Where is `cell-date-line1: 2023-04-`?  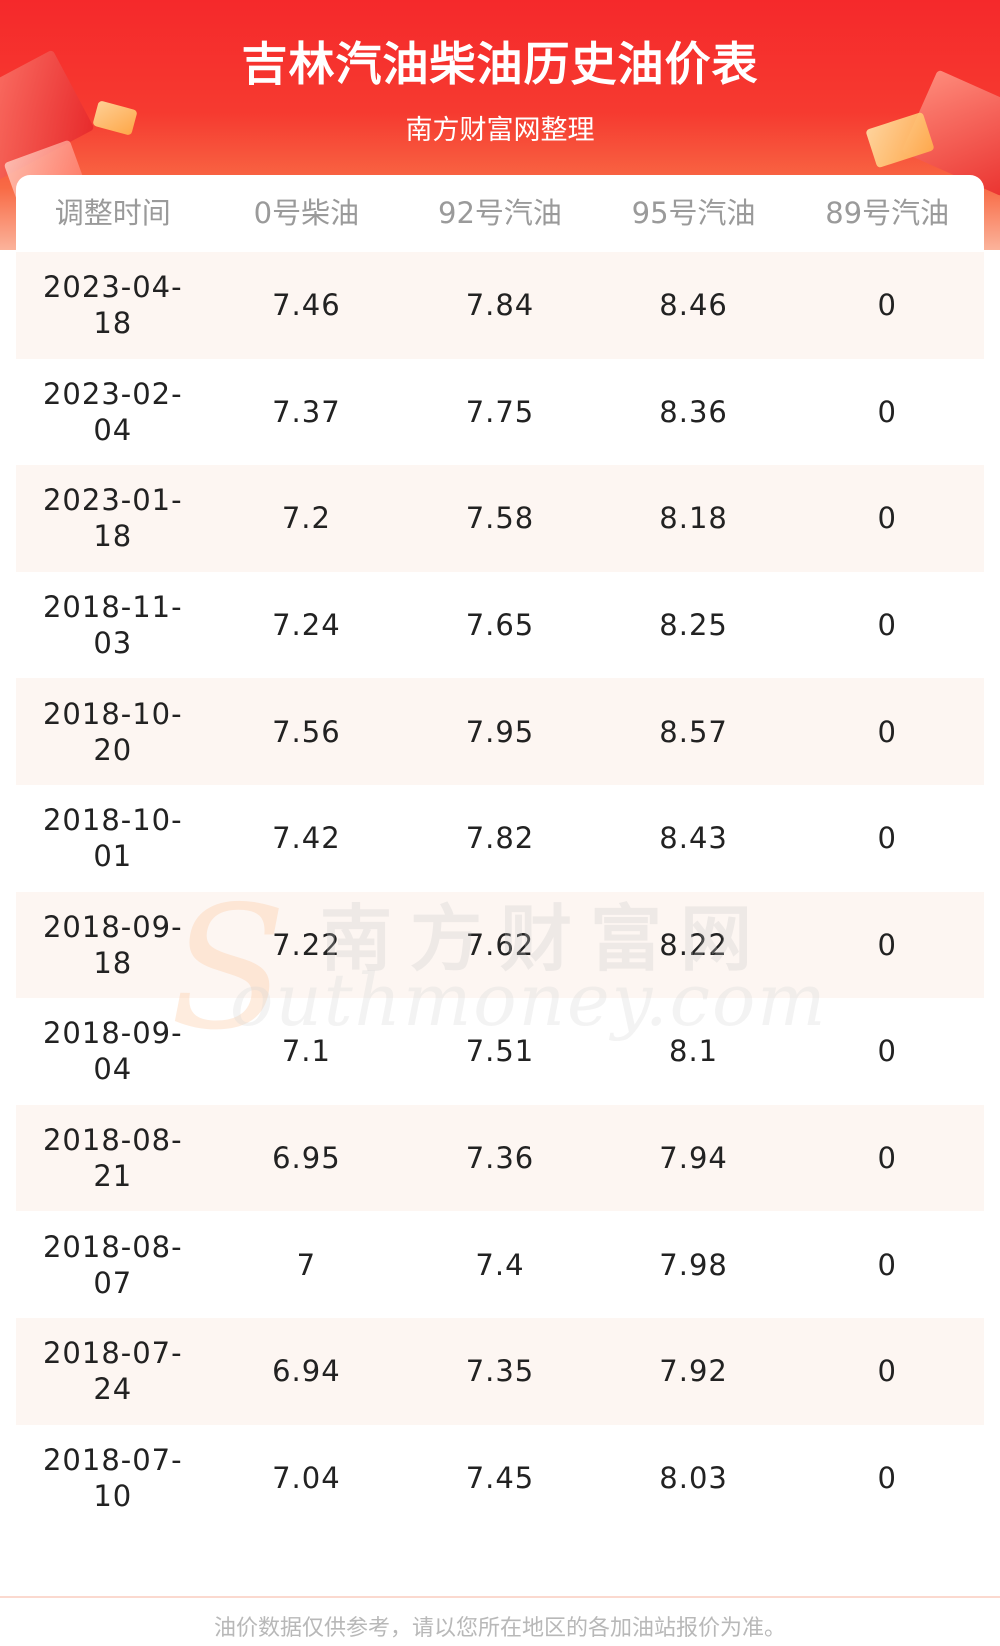 cell-date-line1: 2023-04- is located at coordinates (112, 287).